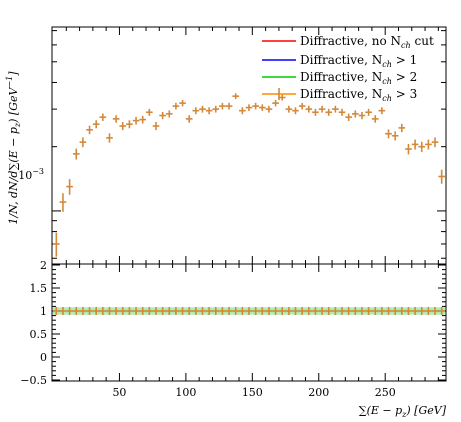 This screenshot has width=461, height=422. I want to click on legend-label-1-text: Diffractive, N, so click(341, 60).